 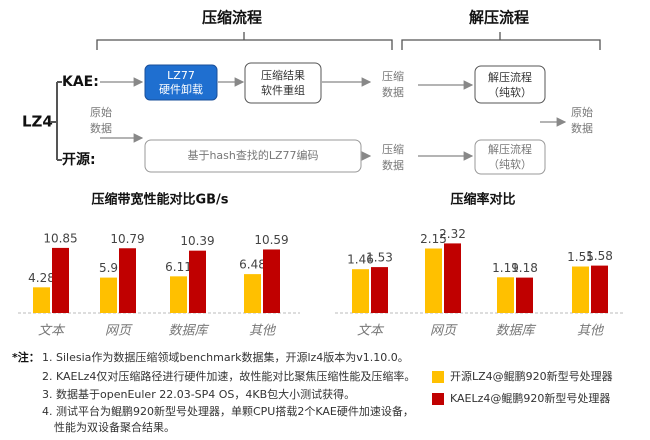 What do you see at coordinates (159, 200) in the screenshot?
I see `chart-title: 压缩带宽性能对比GB/s` at bounding box center [159, 200].